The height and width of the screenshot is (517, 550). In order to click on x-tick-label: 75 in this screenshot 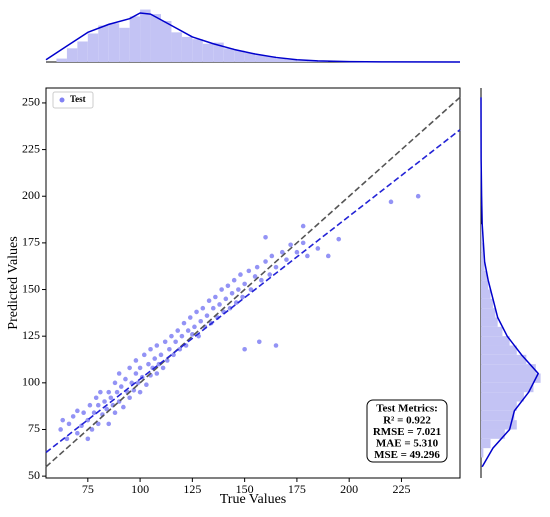, I will do `click(88, 489)`.